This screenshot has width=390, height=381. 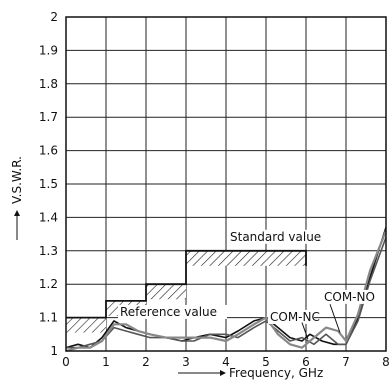 I want to click on x-axis-arrowhead, so click(x=223, y=373).